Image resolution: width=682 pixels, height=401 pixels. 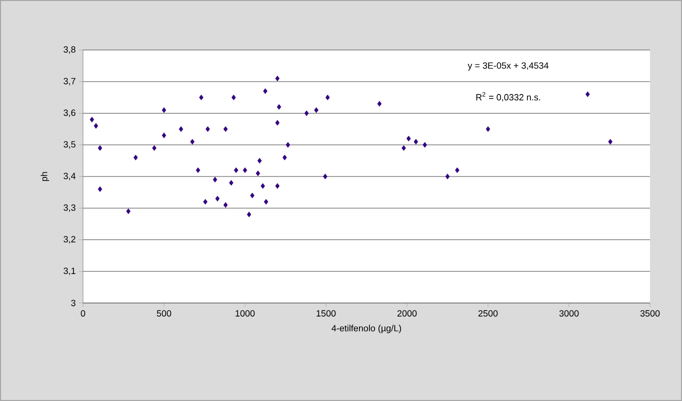 What do you see at coordinates (508, 66) in the screenshot?
I see `annotation: y = 3E-05x + 3,4534` at bounding box center [508, 66].